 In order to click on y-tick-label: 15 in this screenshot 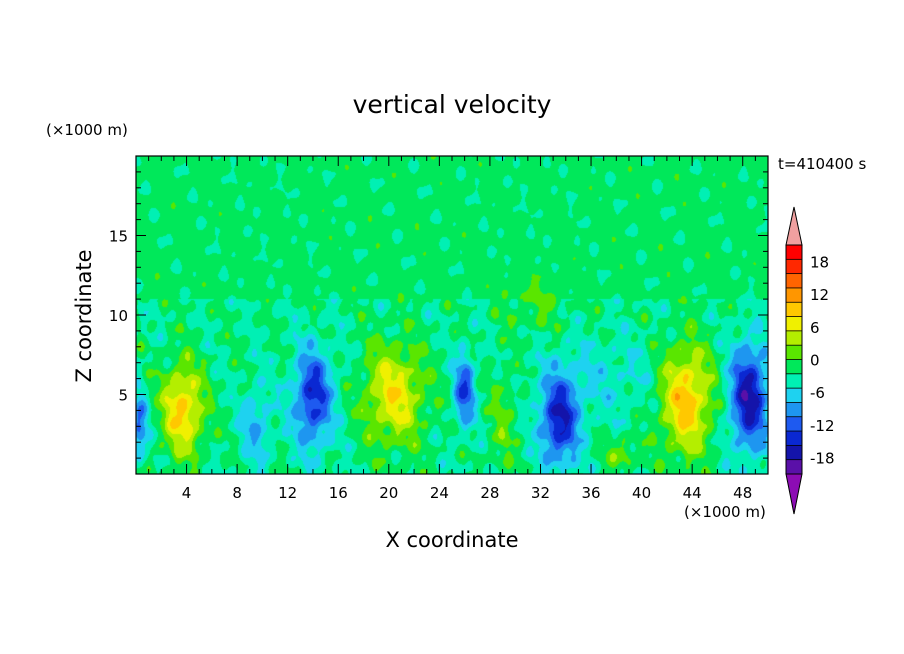, I will do `click(118, 237)`.